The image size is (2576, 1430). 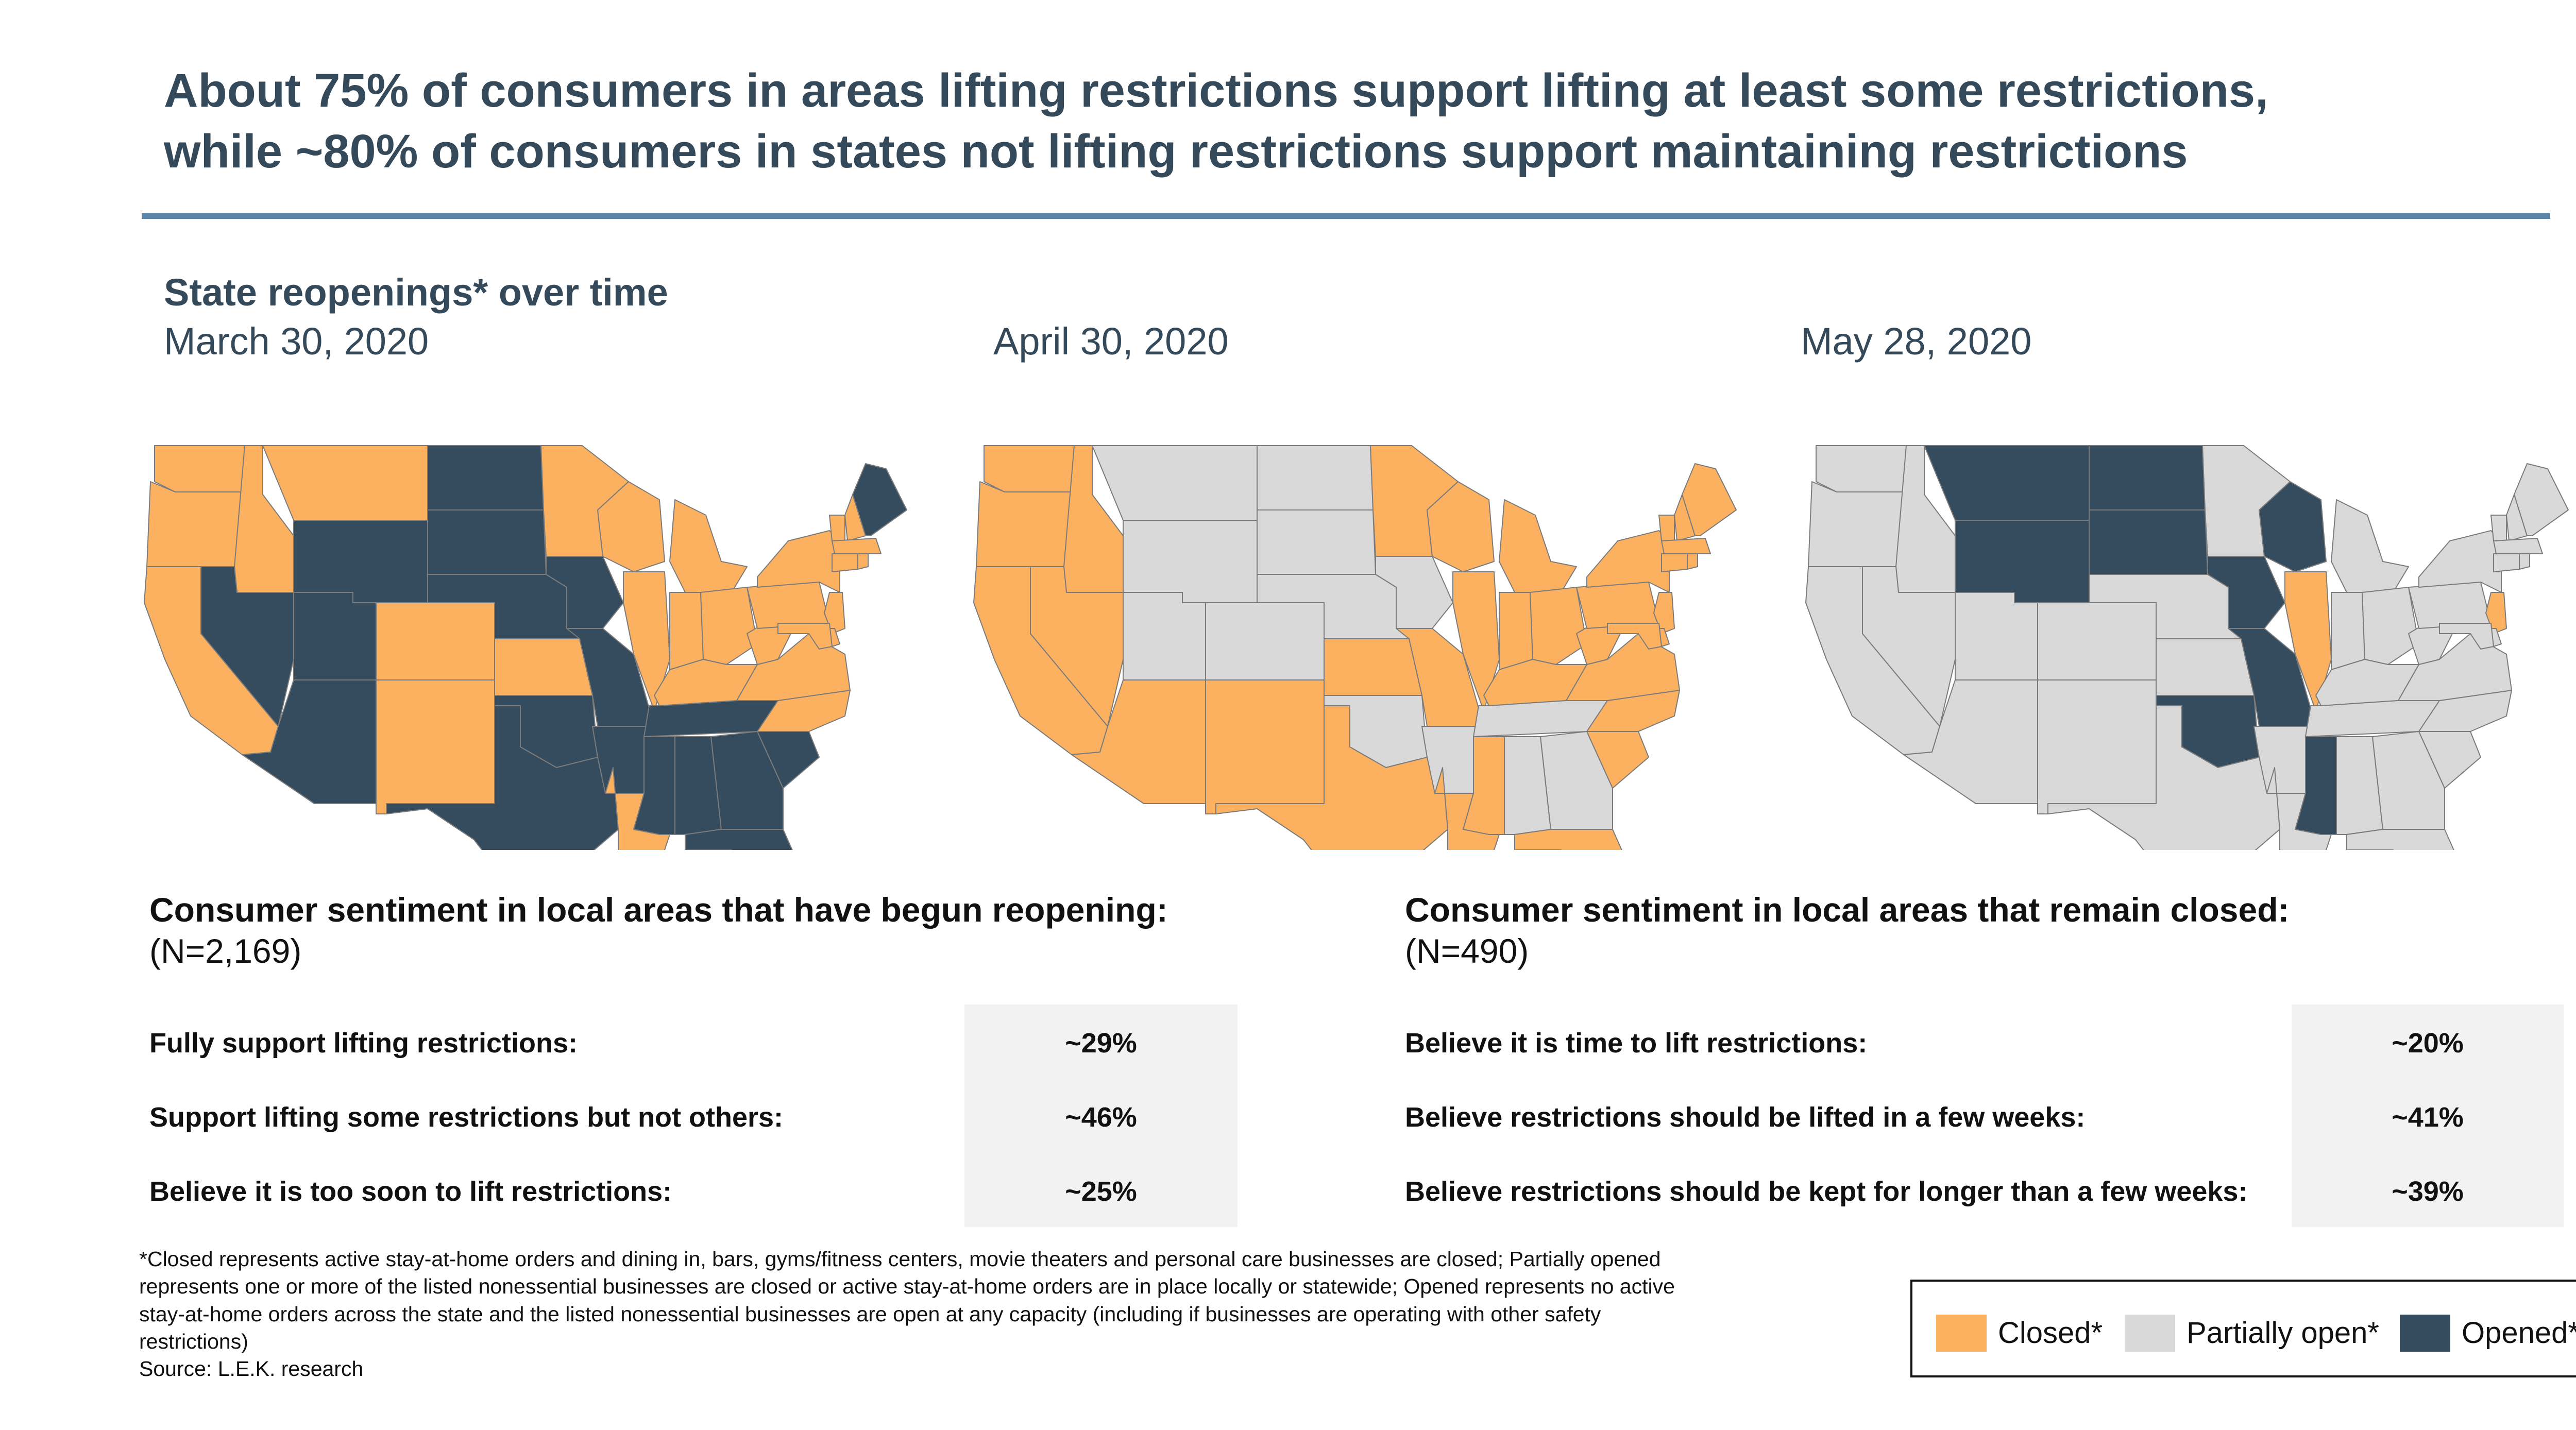 I want to click on reopening-row-value-2: ~46%, so click(x=1101, y=1117).